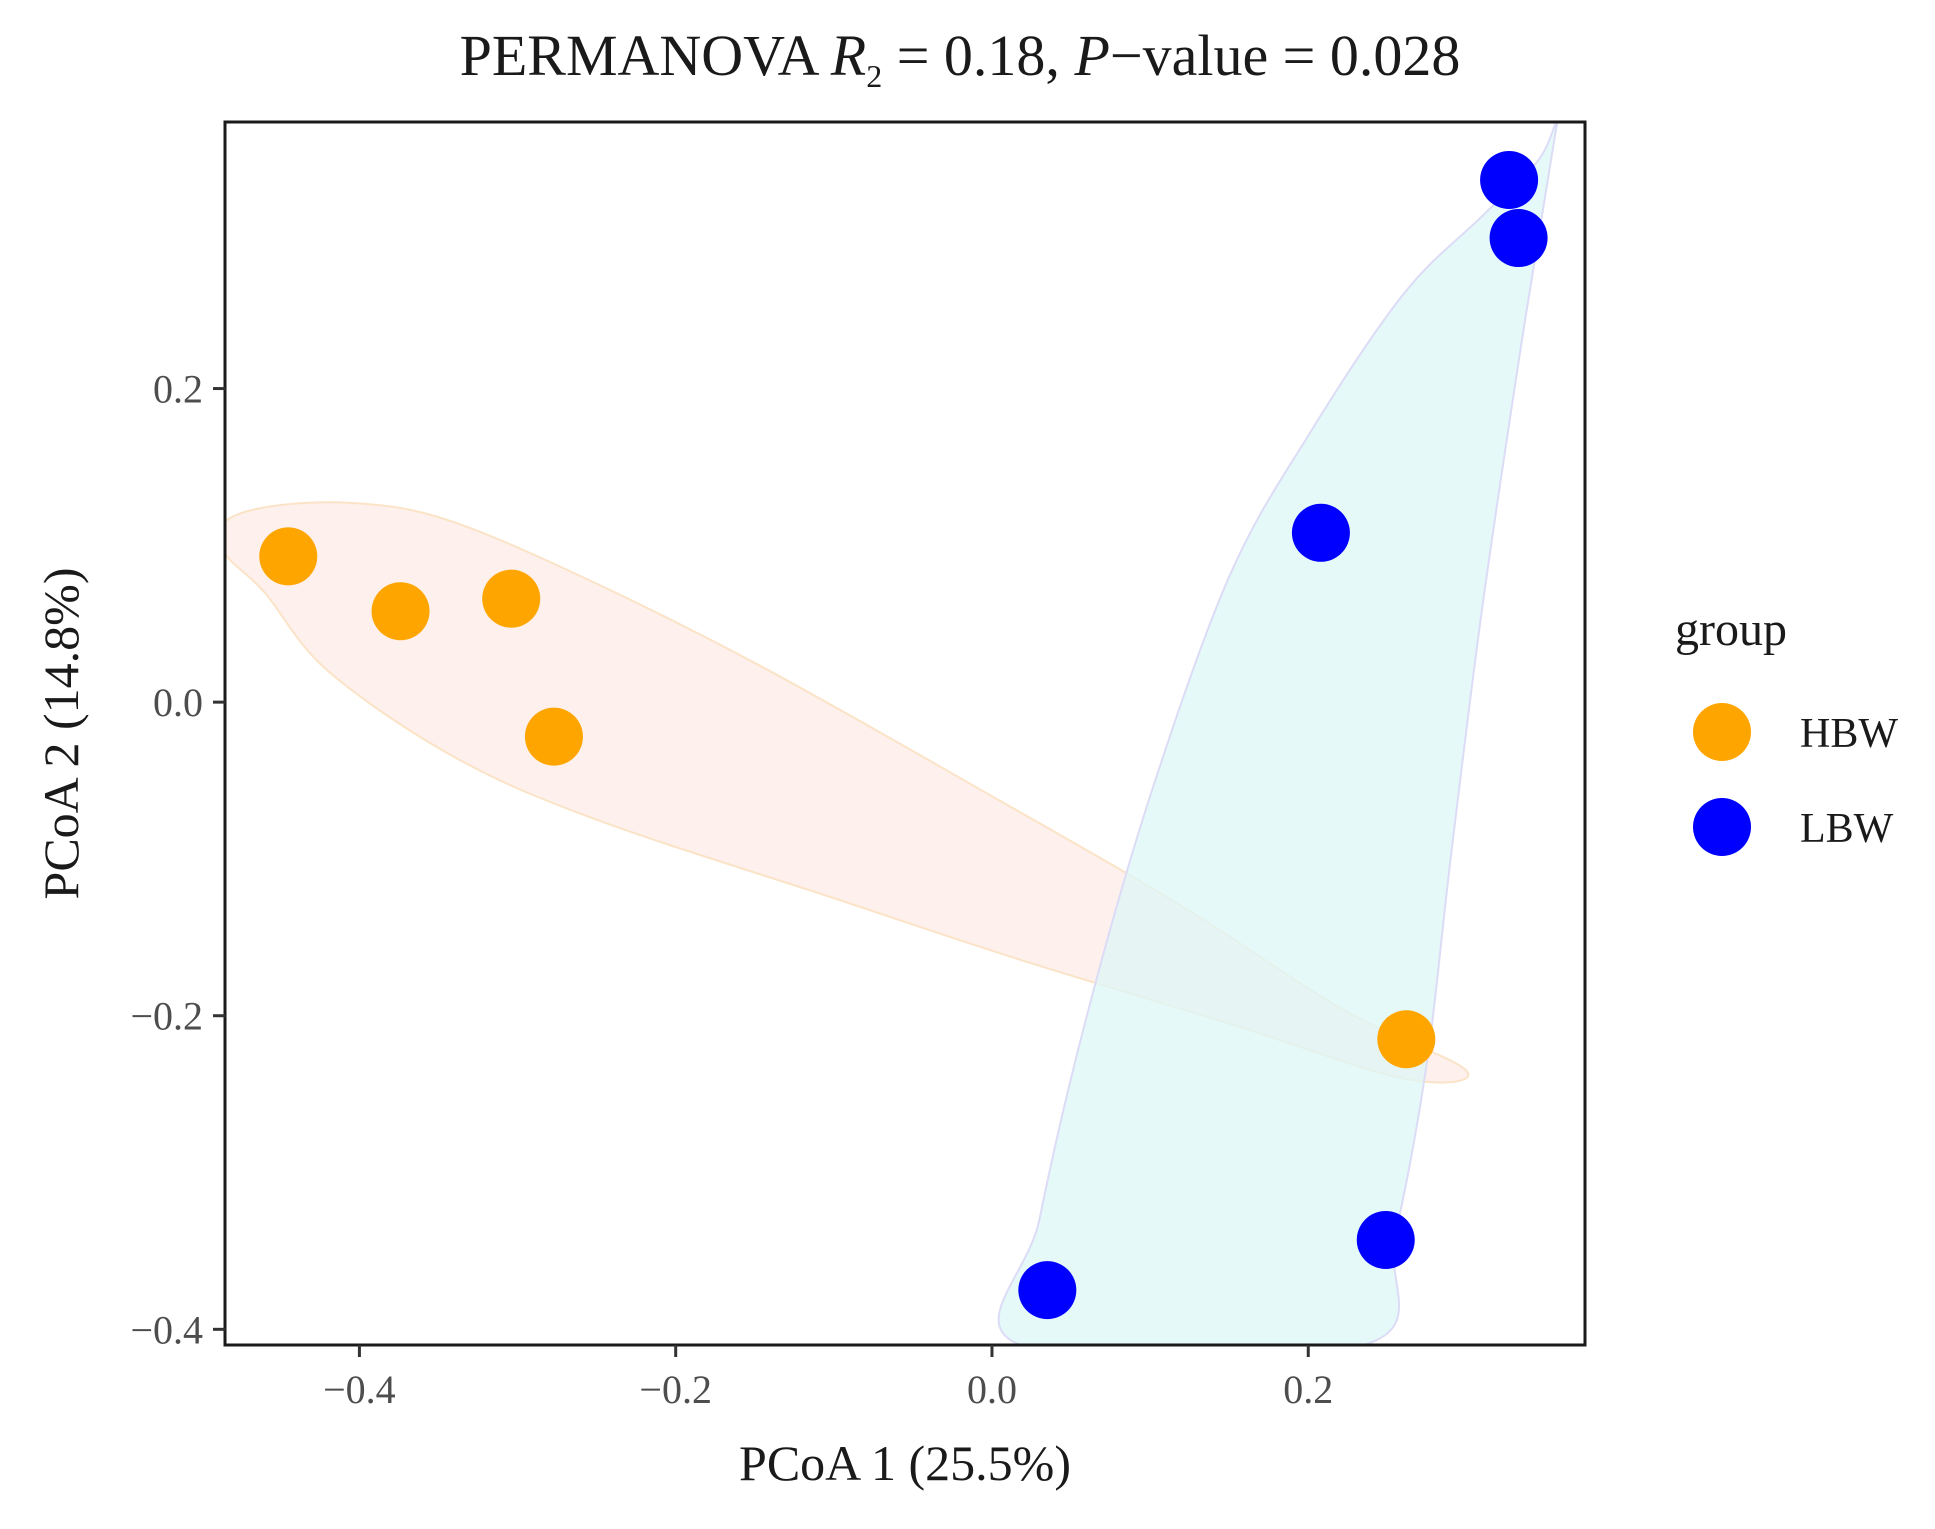 The image size is (1935, 1529). I want to click on title-p-symbol: P, so click(1091, 55).